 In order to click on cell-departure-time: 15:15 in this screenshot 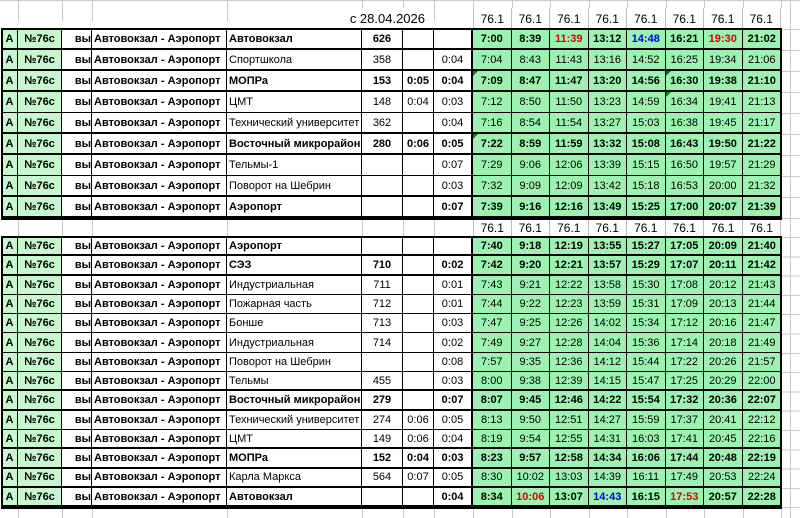, I will do `click(646, 165)`.